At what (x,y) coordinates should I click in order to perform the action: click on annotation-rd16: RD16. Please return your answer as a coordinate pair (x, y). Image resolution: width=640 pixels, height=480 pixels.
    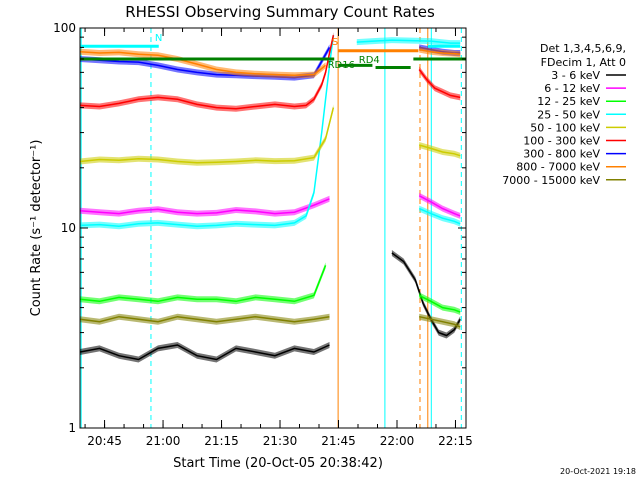
    Looking at the image, I should click on (341, 65).